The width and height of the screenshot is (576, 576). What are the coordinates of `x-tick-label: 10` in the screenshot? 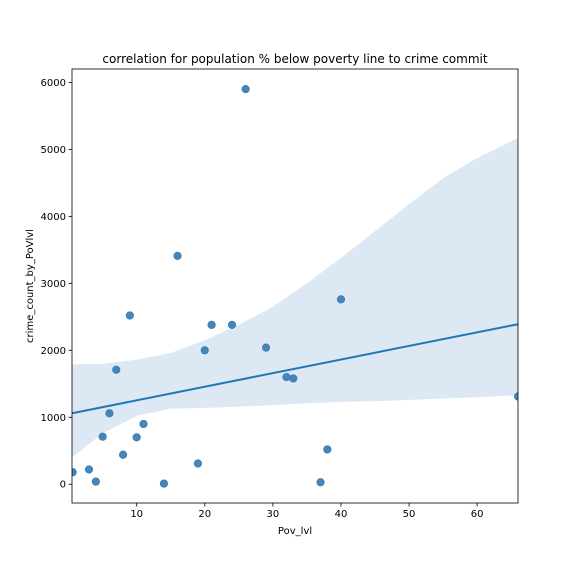 It's located at (136, 514).